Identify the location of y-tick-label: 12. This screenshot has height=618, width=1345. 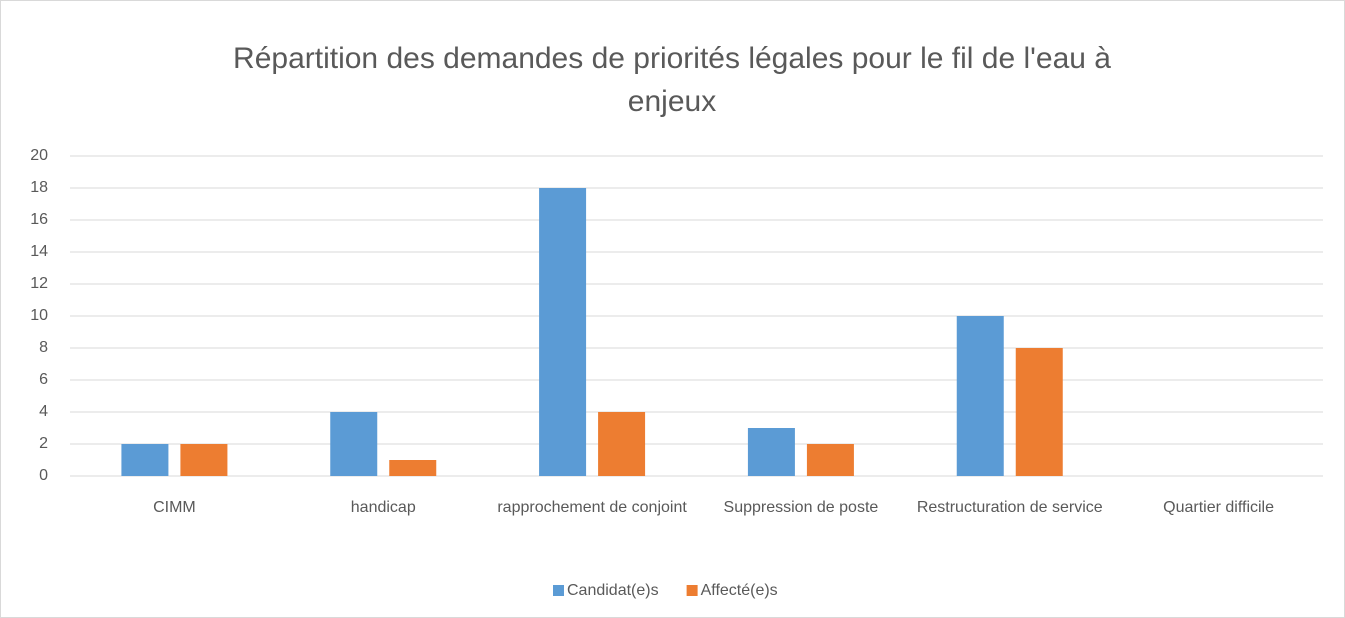
(39, 283).